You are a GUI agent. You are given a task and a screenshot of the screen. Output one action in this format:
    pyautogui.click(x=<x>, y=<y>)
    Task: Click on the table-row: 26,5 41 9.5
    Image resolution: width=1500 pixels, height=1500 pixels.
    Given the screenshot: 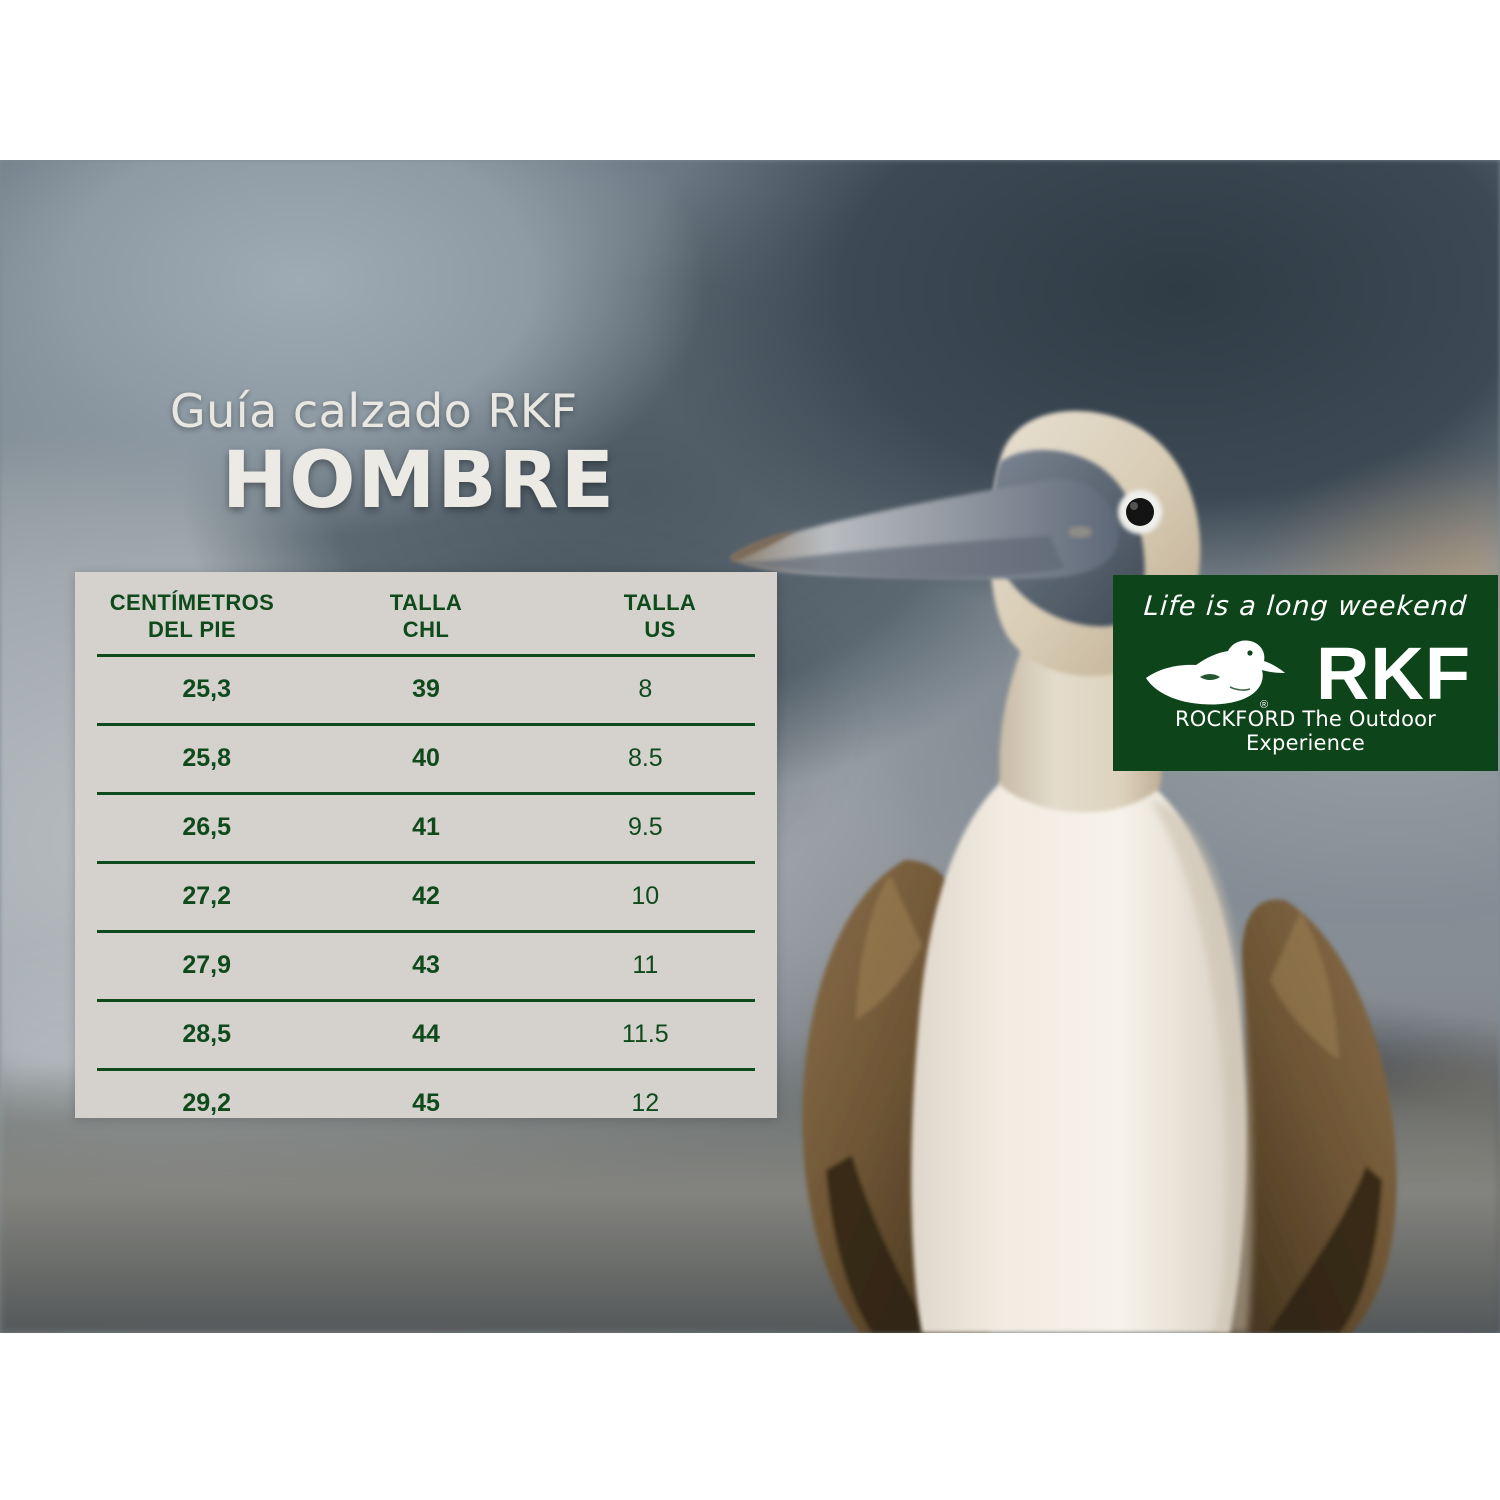 What is the action you would take?
    pyautogui.click(x=426, y=826)
    